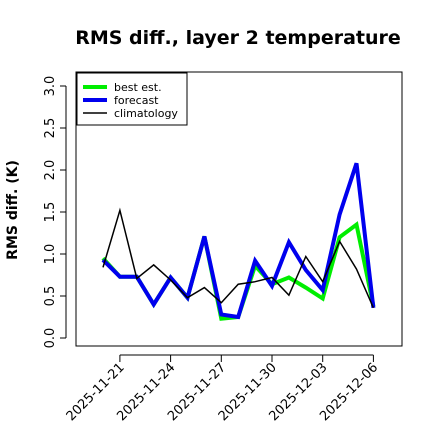  What do you see at coordinates (136, 100) in the screenshot?
I see `legend-entry: forecast` at bounding box center [136, 100].